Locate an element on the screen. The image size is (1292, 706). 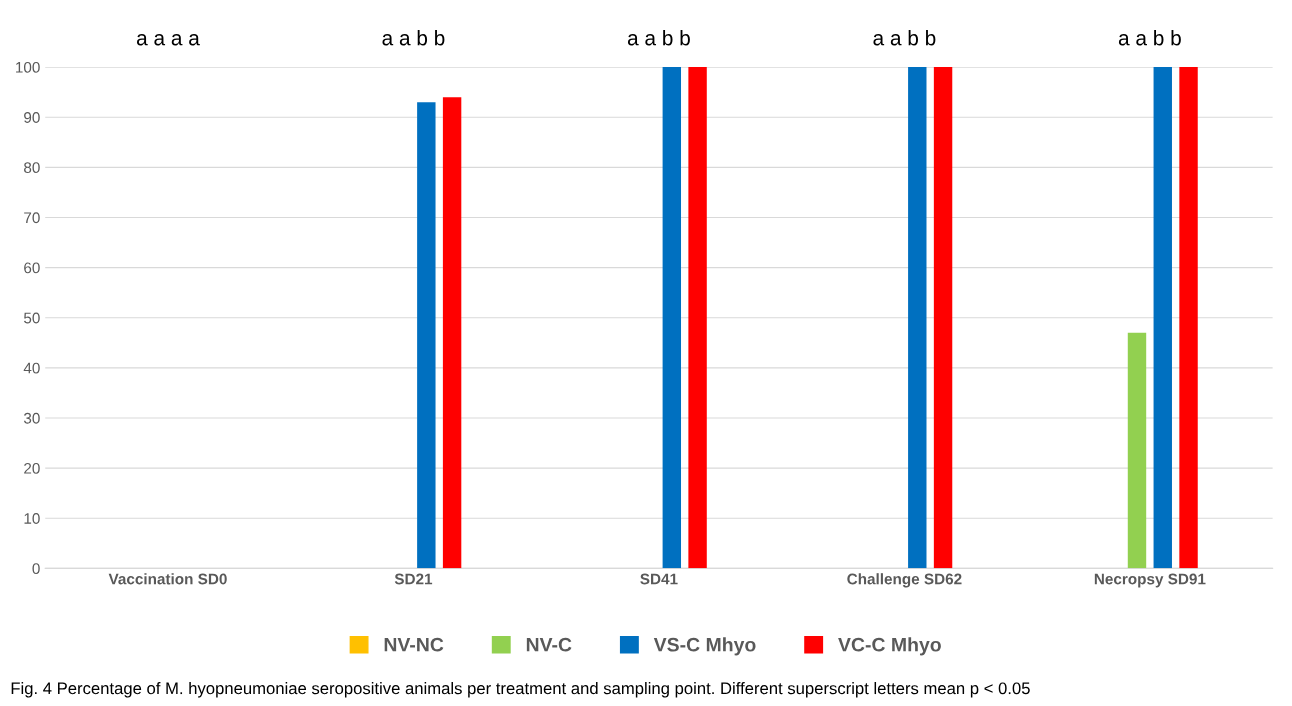
x-tick-label: SD21 is located at coordinates (413, 579).